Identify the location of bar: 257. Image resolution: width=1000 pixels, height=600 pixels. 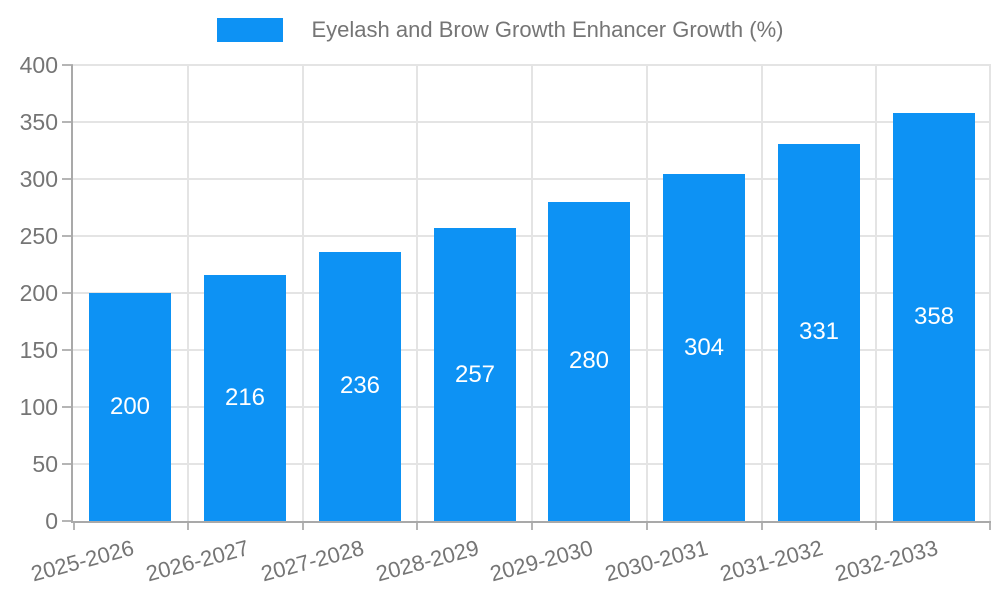
(475, 374).